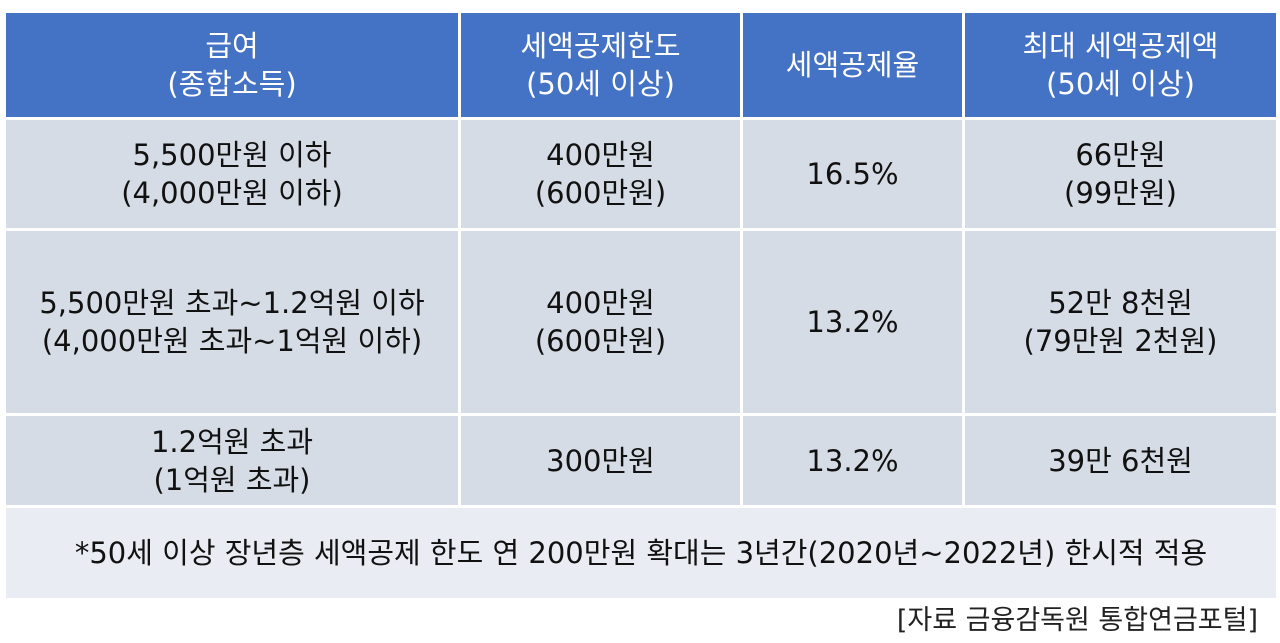 The width and height of the screenshot is (1280, 643). Describe the element at coordinates (232, 193) in the screenshot. I see `salary-line-2: (4,000만원 이하)` at that location.